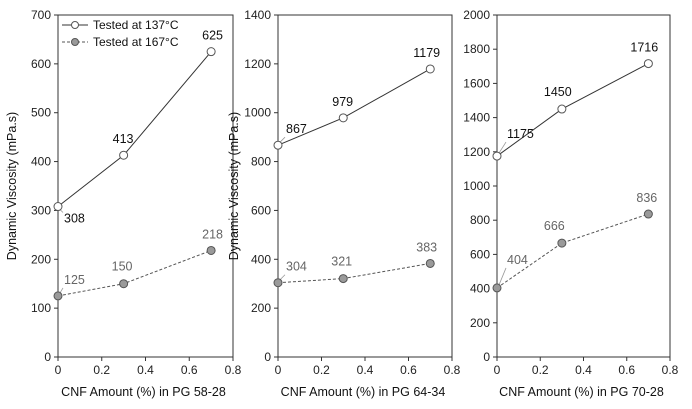 This screenshot has height=409, width=692. I want to click on y-tick-label: 500, so click(41, 113).